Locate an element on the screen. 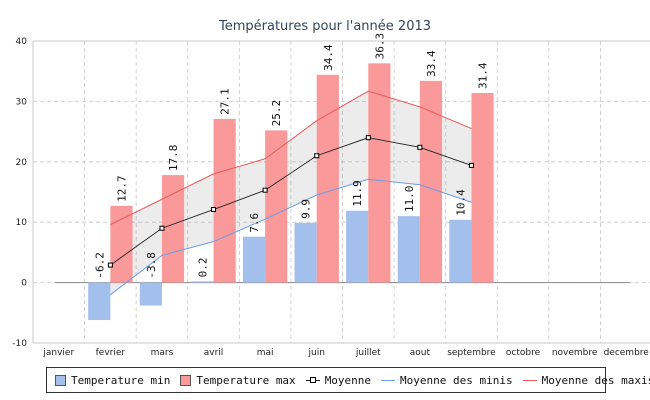  x-tick-label: juin is located at coordinates (315, 353).